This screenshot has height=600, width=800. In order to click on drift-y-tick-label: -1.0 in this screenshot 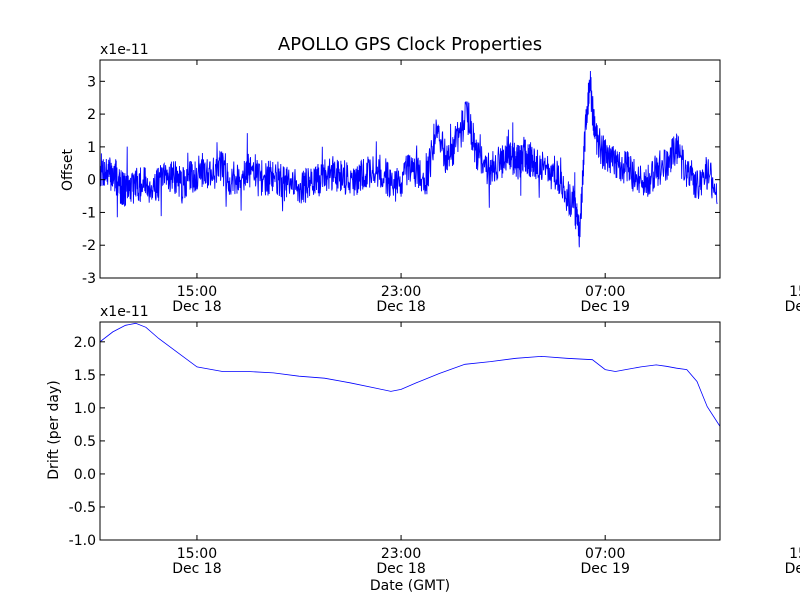, I will do `click(82, 541)`.